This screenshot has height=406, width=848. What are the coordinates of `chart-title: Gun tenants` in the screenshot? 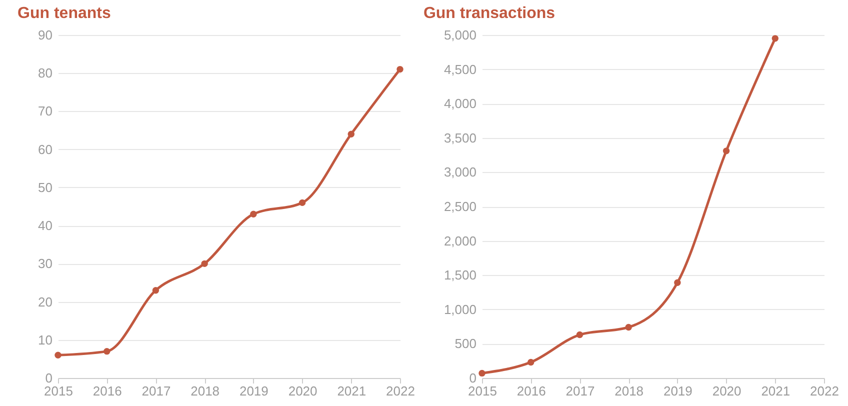 It's located at (64, 13).